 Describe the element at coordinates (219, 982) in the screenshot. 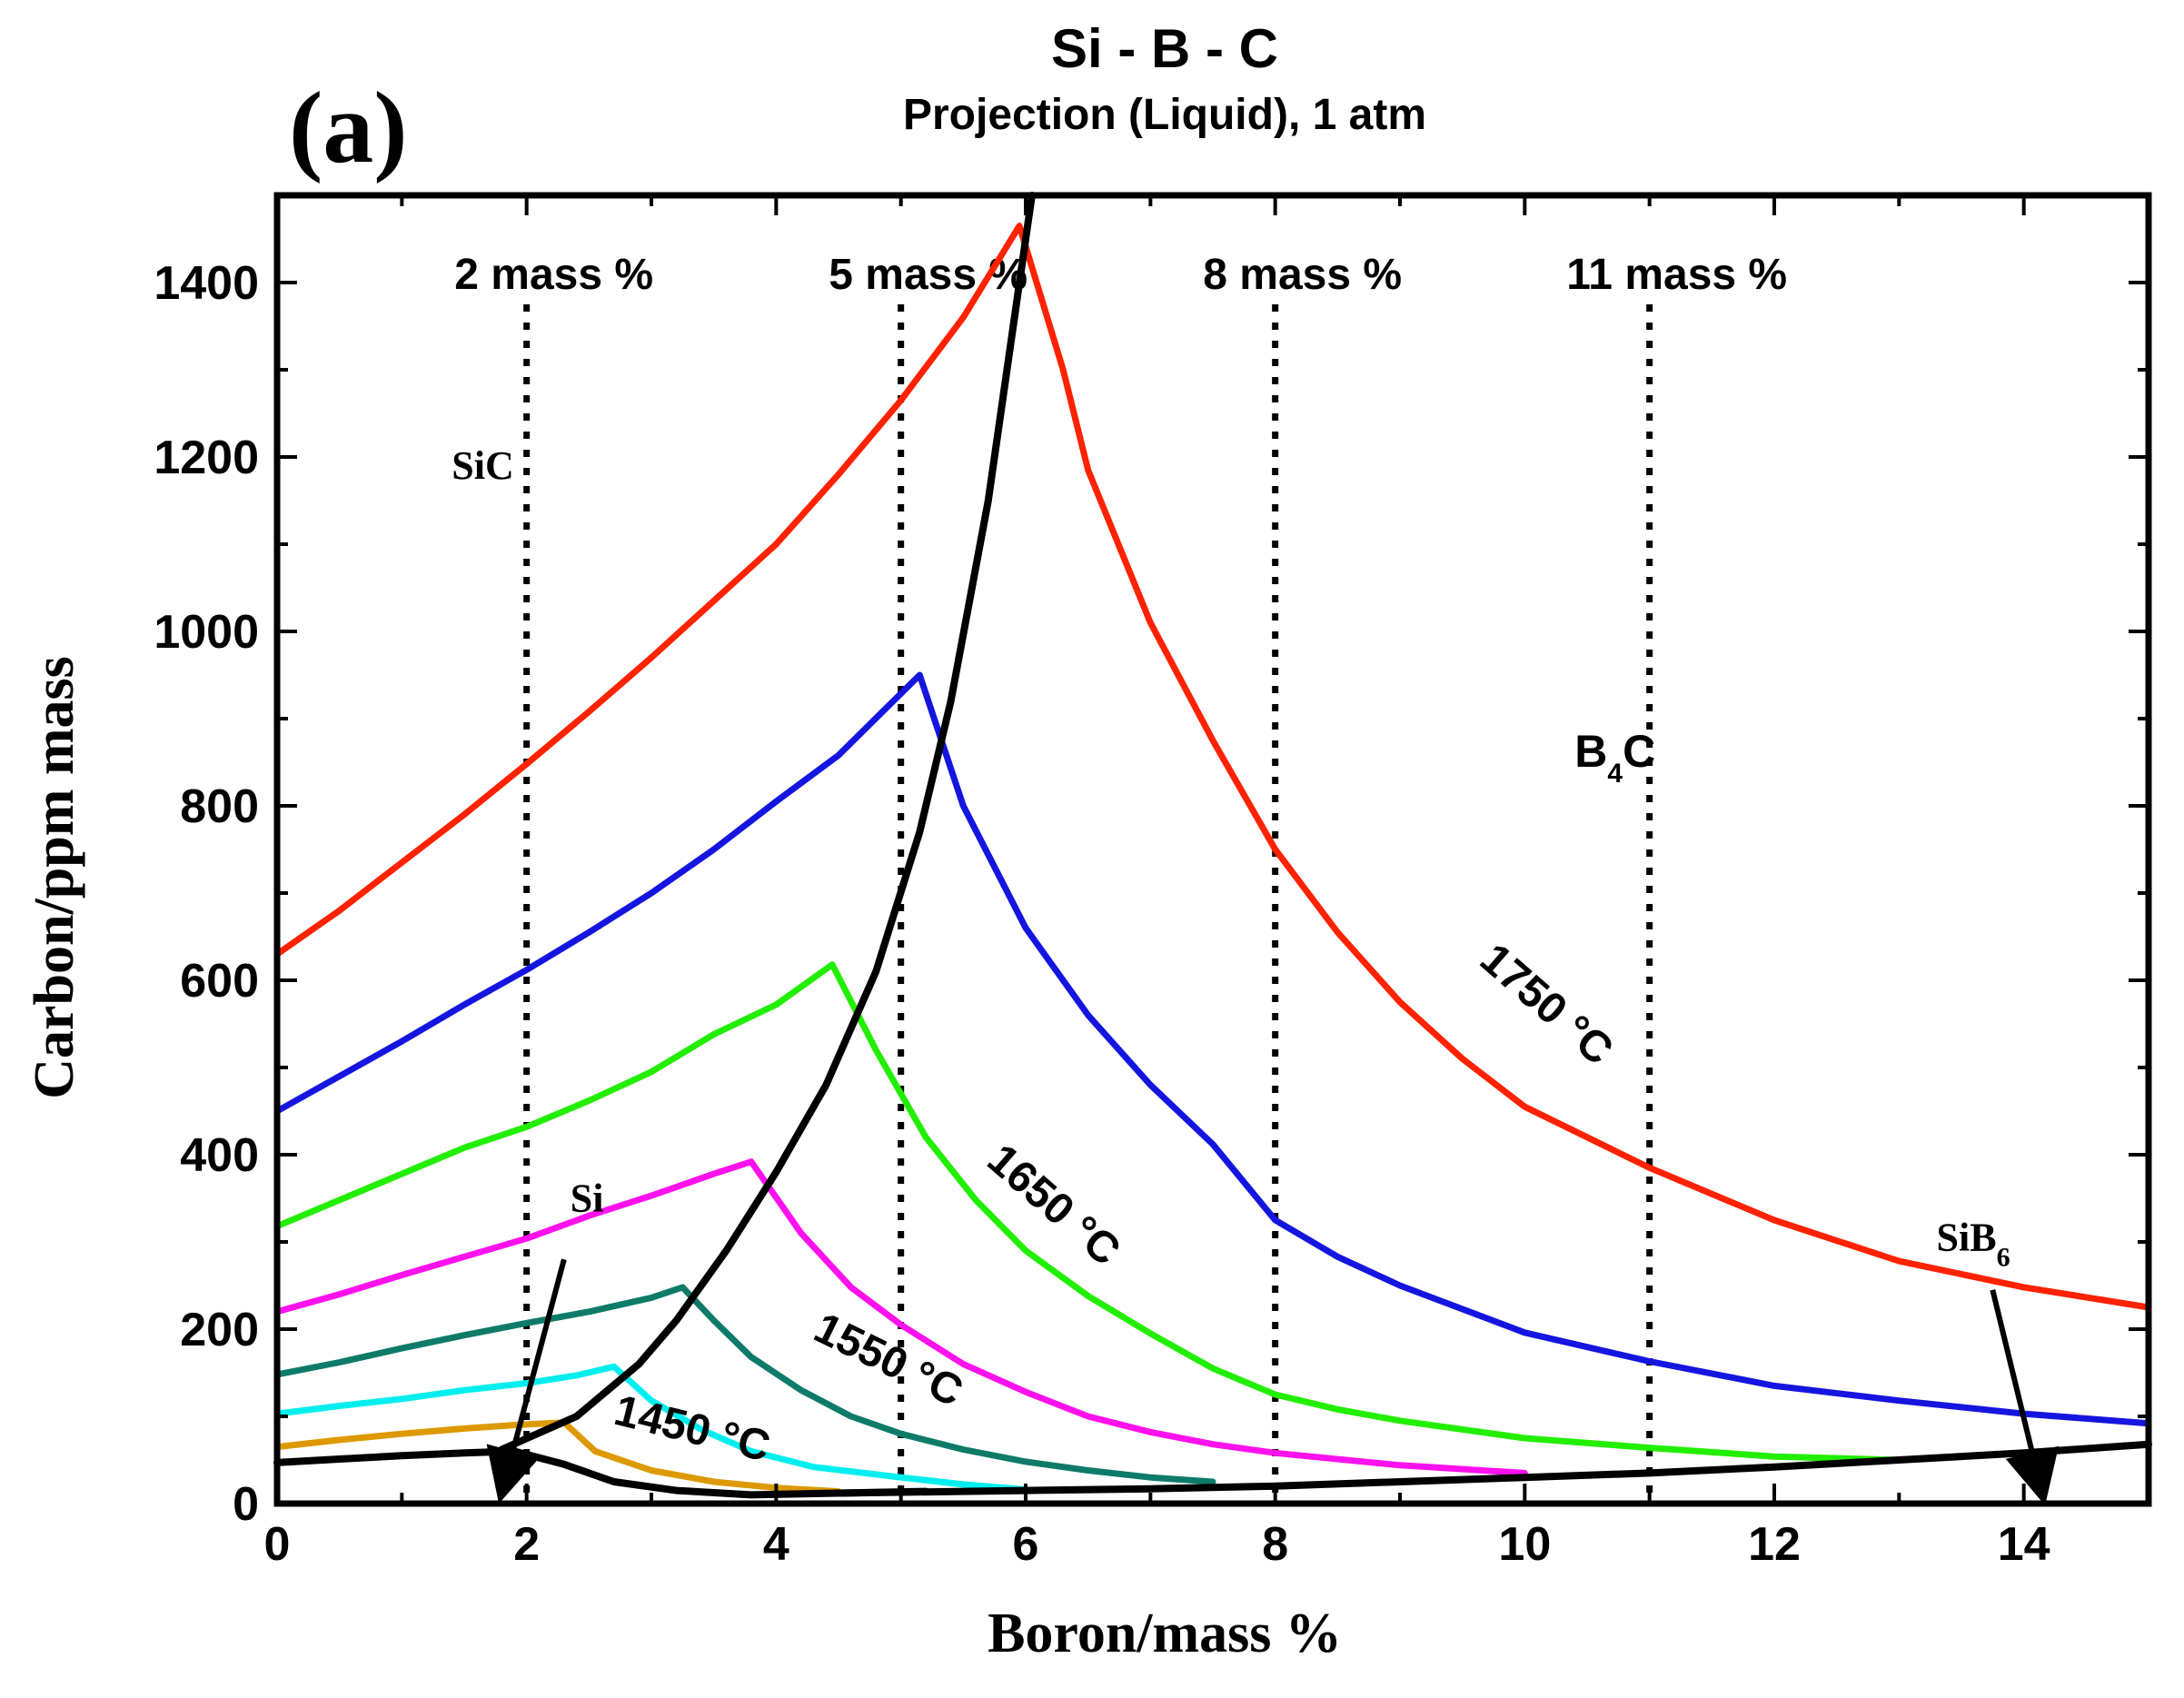

I see `y-tick-label: 600` at that location.